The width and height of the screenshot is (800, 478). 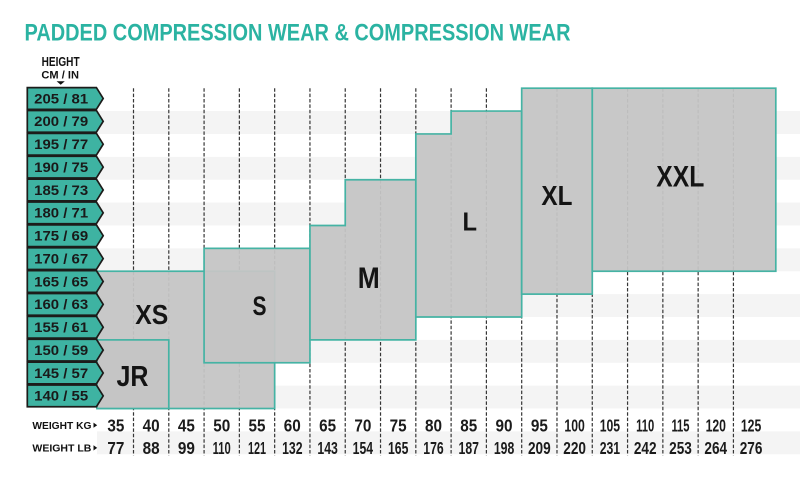 What do you see at coordinates (369, 278) in the screenshot?
I see `svg-text: M` at bounding box center [369, 278].